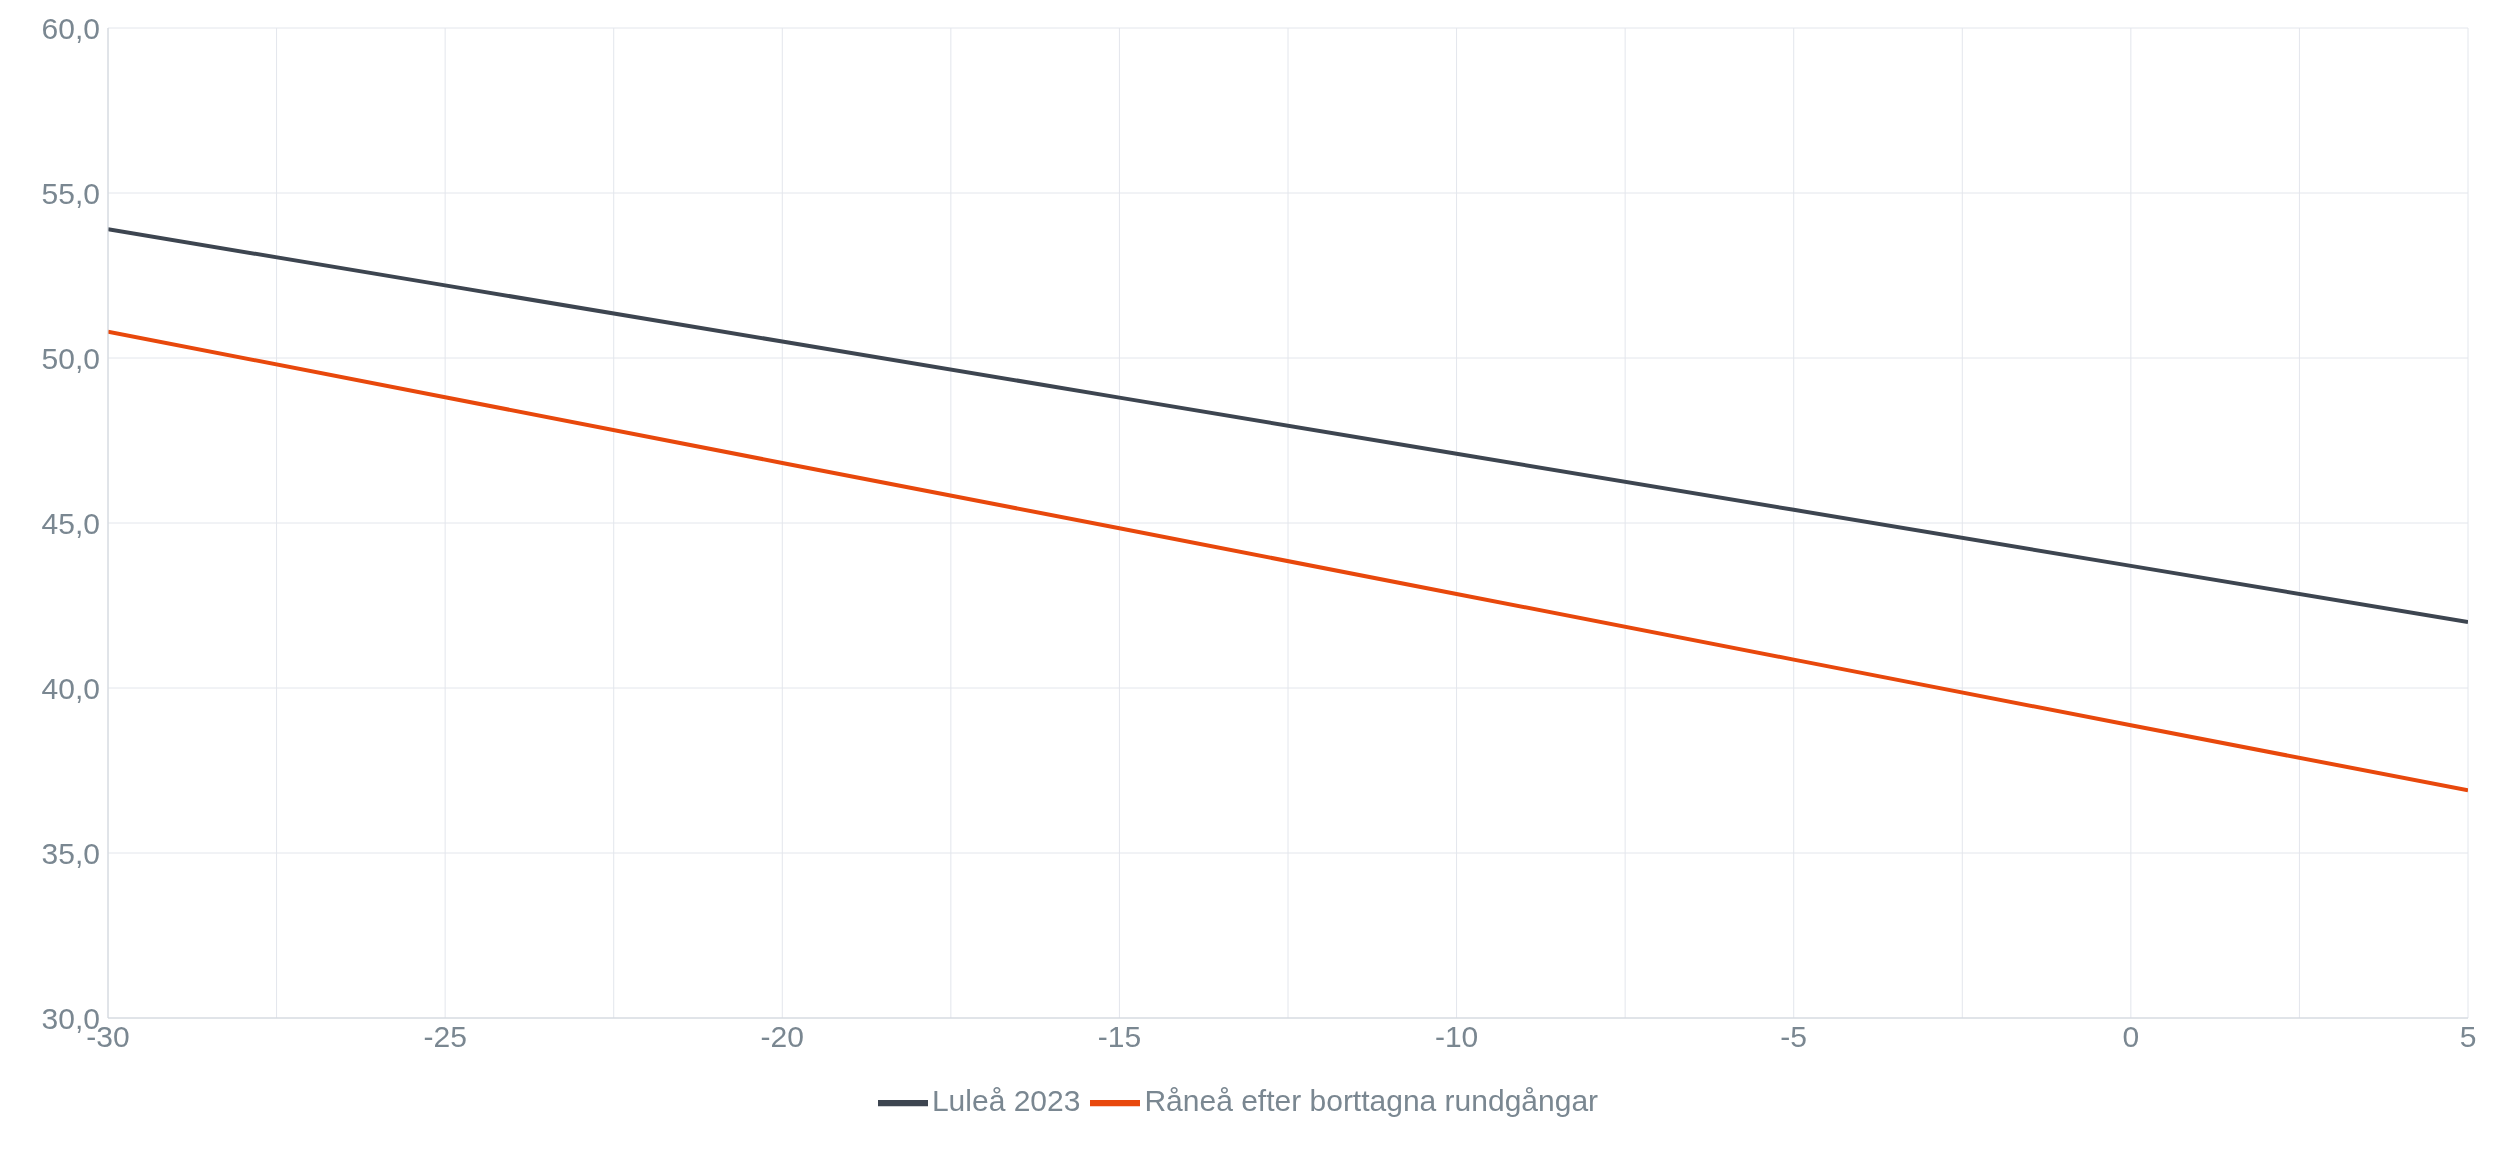 This screenshot has width=2514, height=1154. Describe the element at coordinates (70, 853) in the screenshot. I see `y-tick-label: 35,0` at that location.